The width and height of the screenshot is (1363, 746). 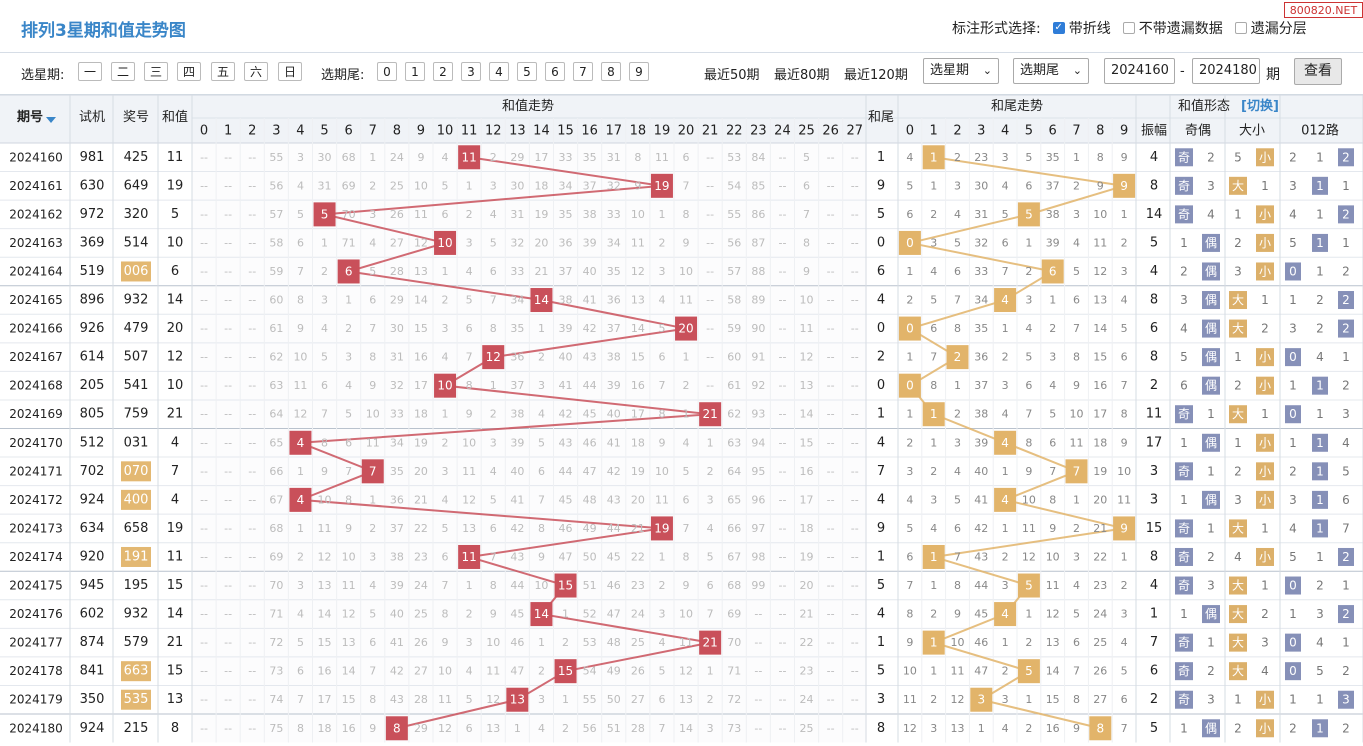 I want to click on weekday-button: 三, so click(x=156, y=71).